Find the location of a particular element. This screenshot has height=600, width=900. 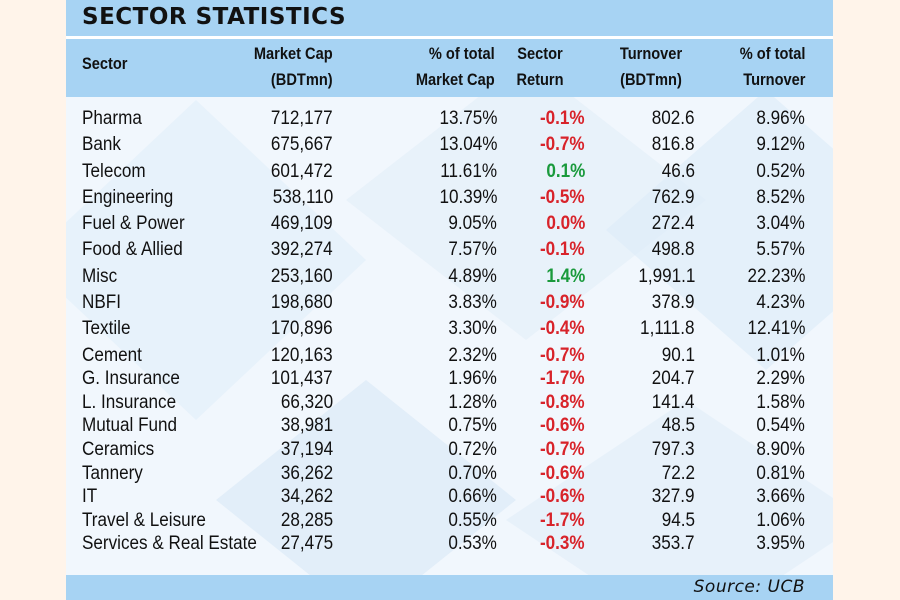

title-separator is located at coordinates (449, 37).